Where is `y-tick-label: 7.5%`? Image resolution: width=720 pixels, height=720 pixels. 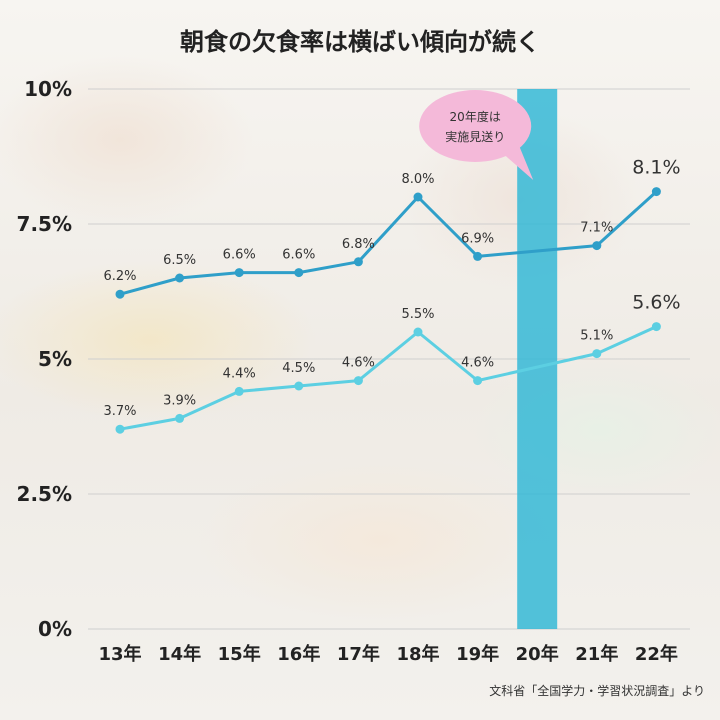 y-tick-label: 7.5% is located at coordinates (44, 224).